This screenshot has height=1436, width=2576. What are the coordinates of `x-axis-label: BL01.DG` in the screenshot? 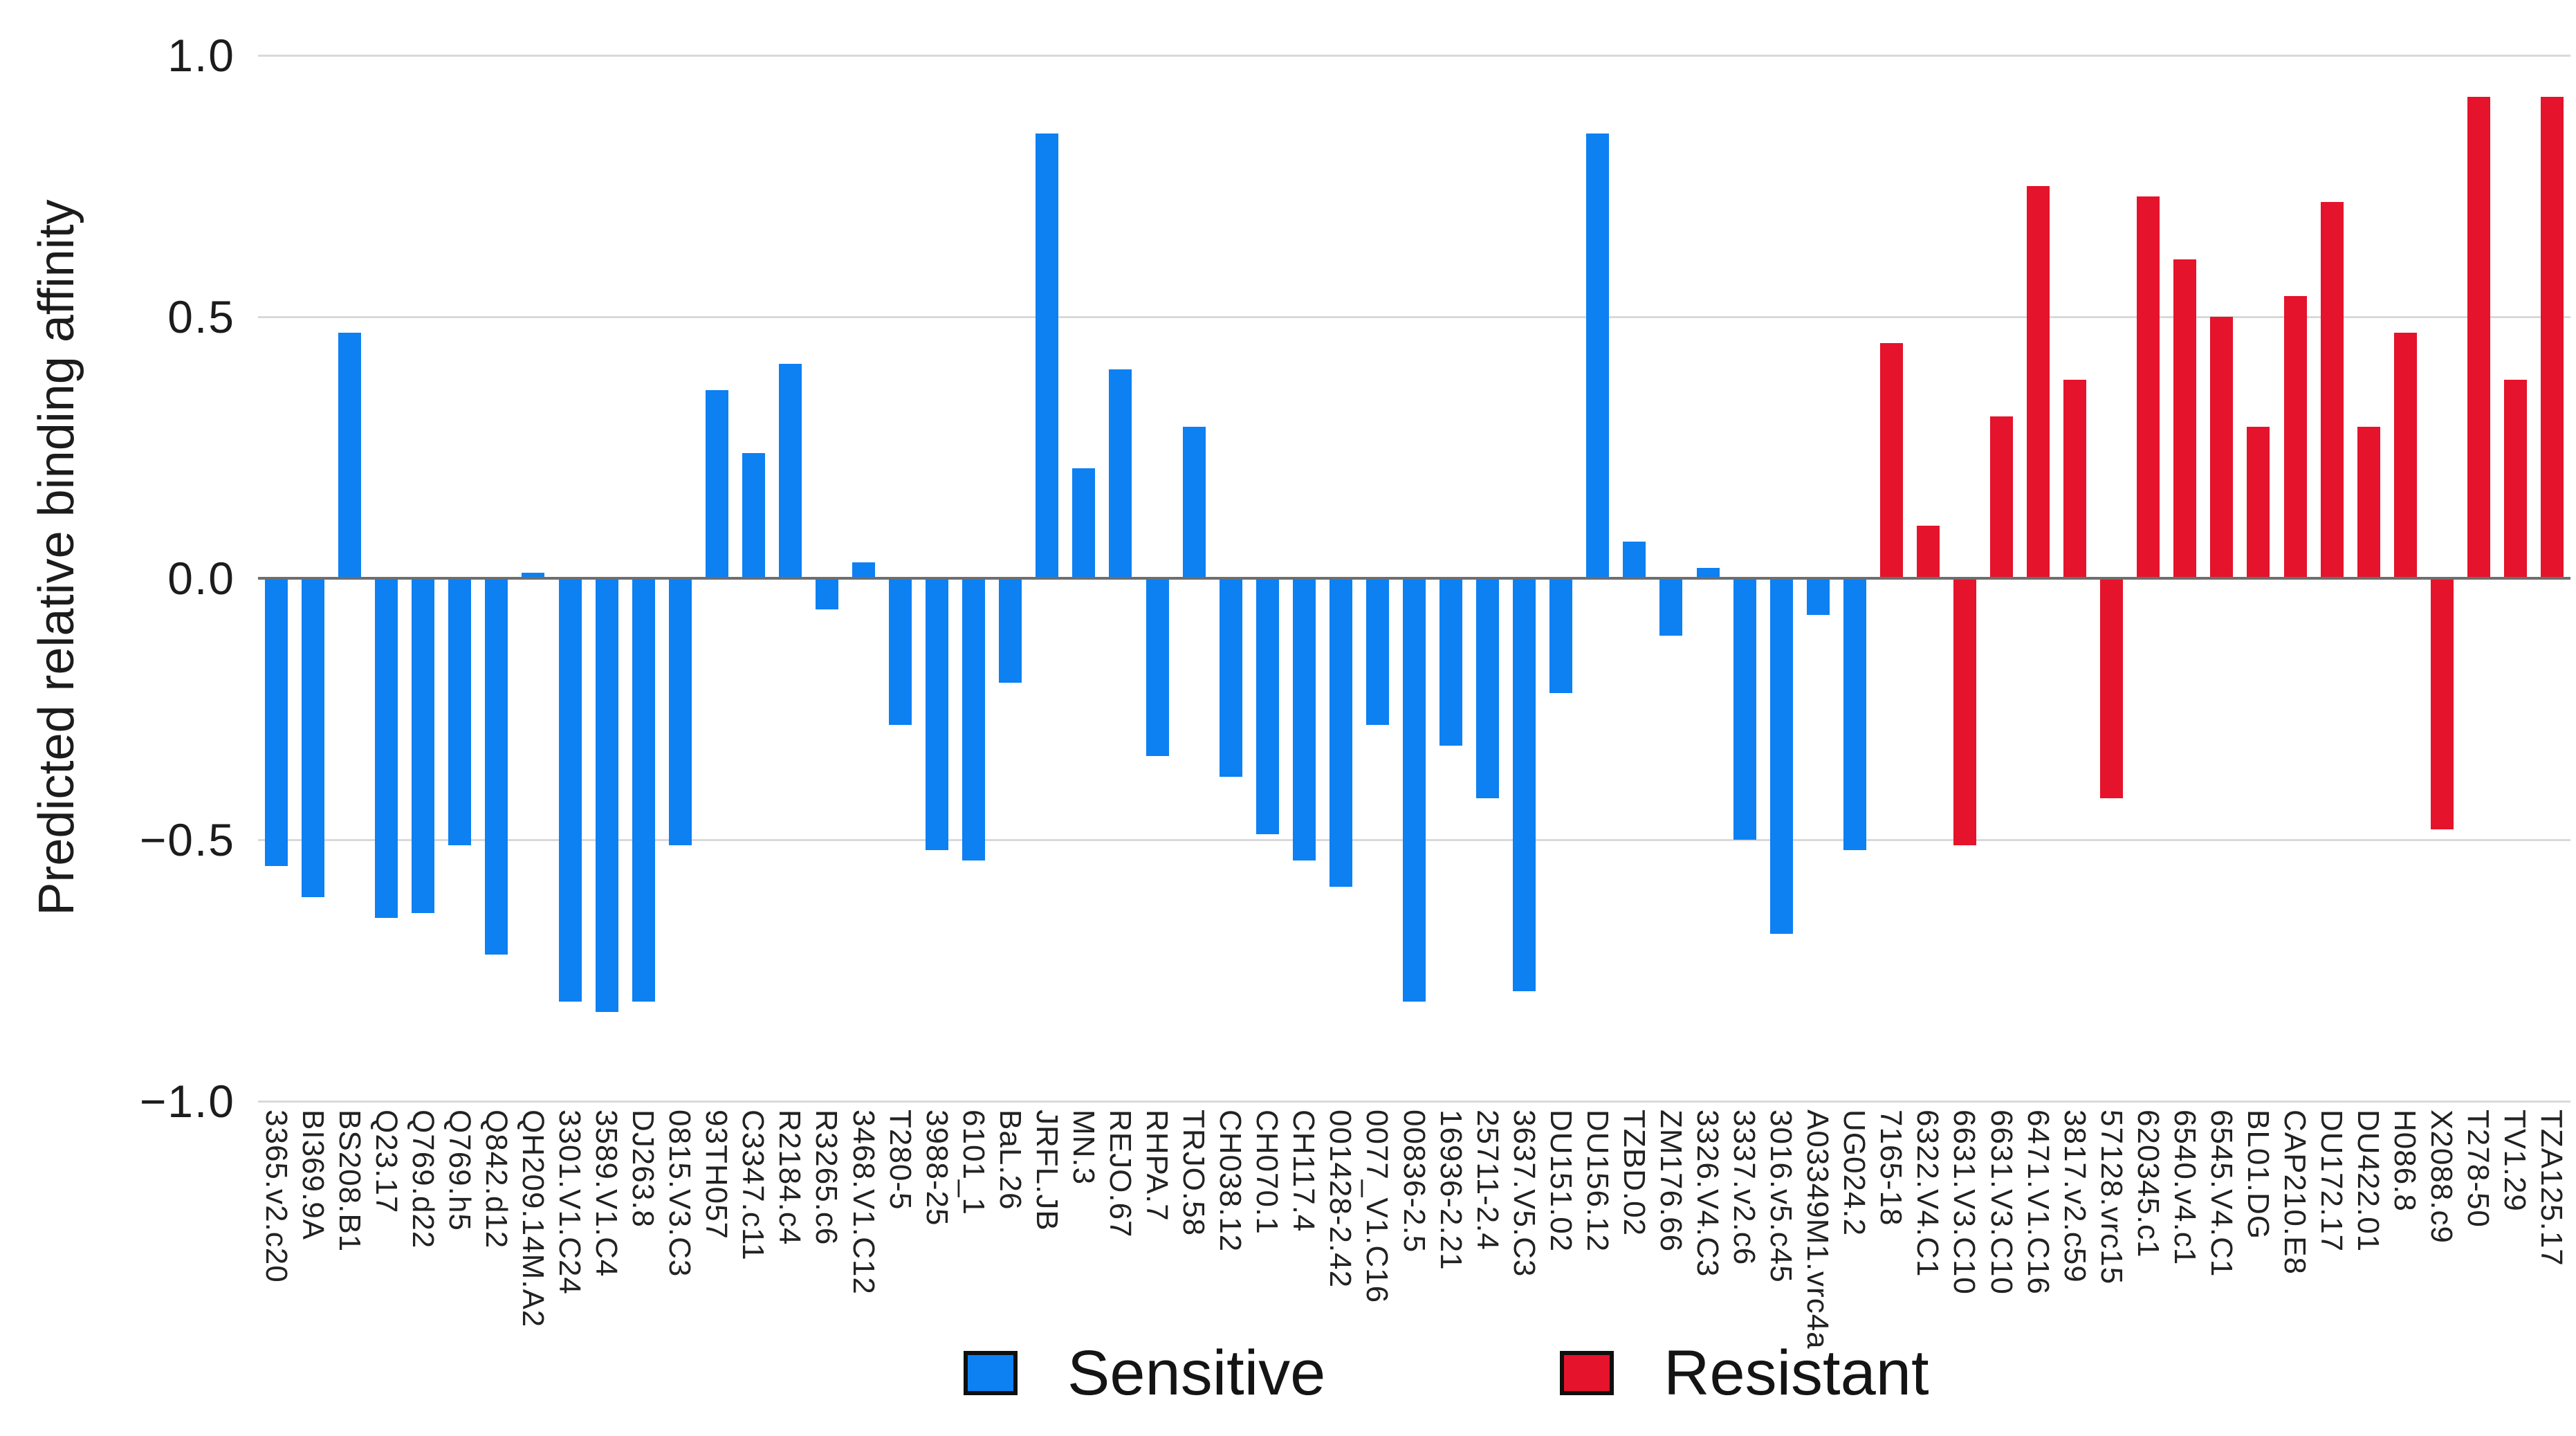 It's located at (2258, 1175).